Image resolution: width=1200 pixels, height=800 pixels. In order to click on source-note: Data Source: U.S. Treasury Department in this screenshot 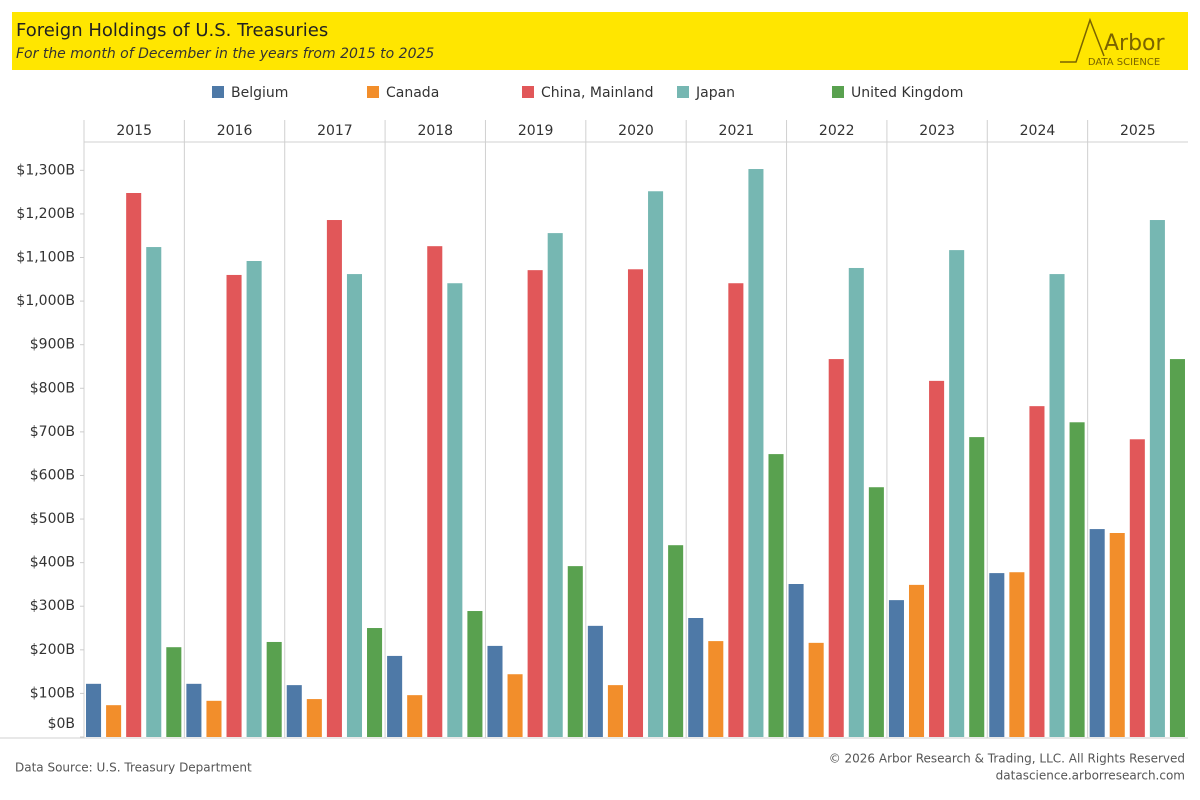, I will do `click(133, 768)`.